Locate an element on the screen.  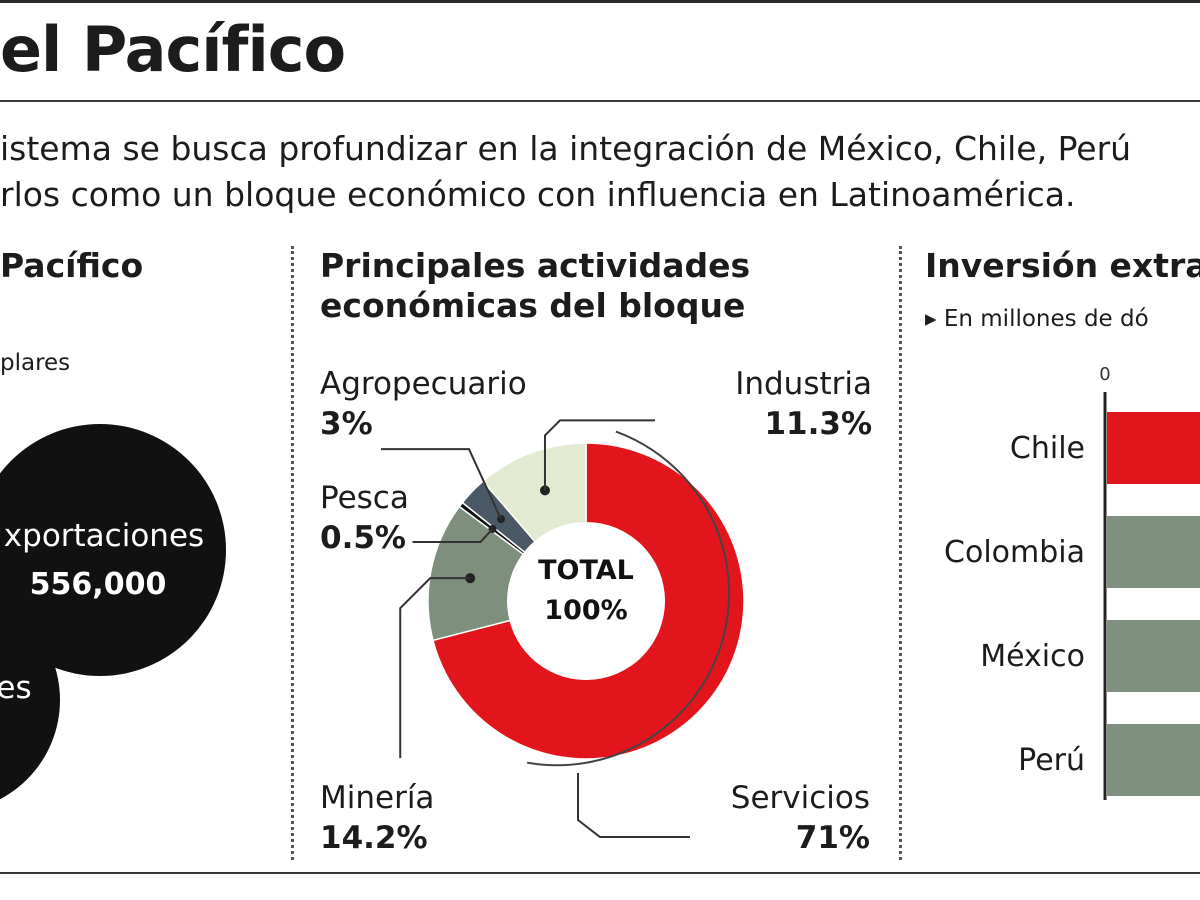
imports-bubble-label: es is located at coordinates (16, 688).